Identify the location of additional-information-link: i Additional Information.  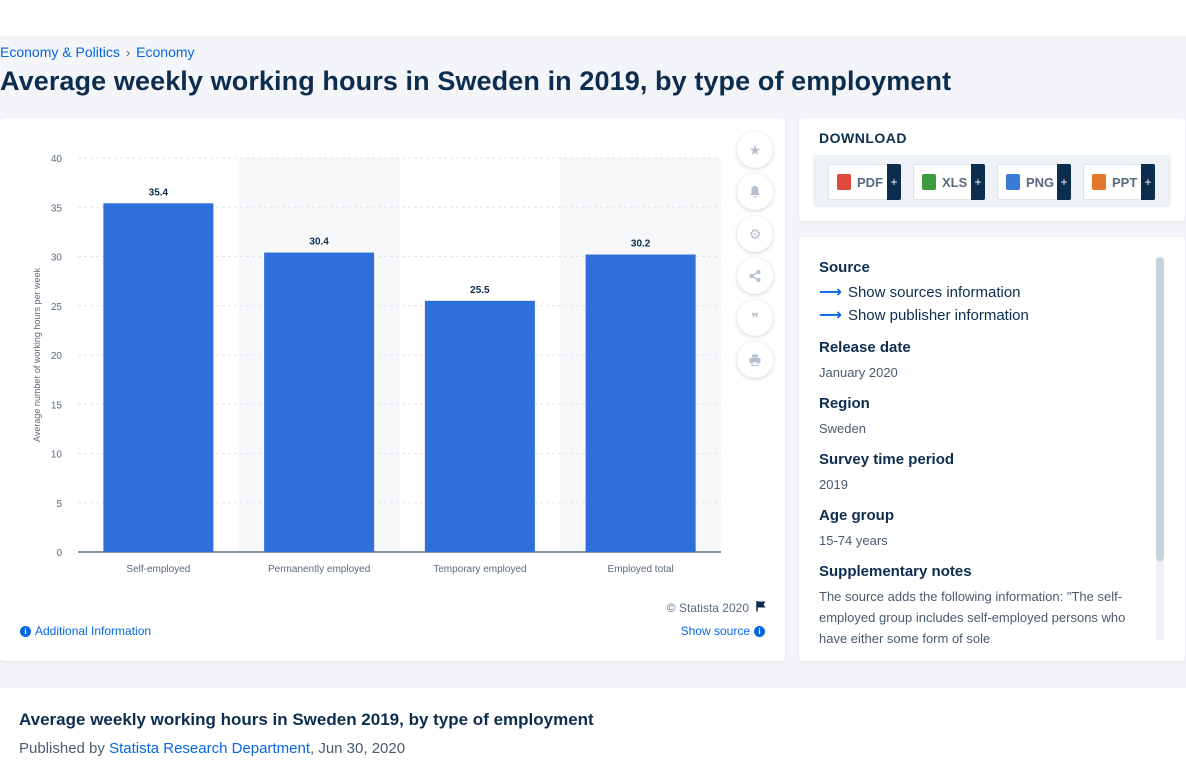
(85, 631).